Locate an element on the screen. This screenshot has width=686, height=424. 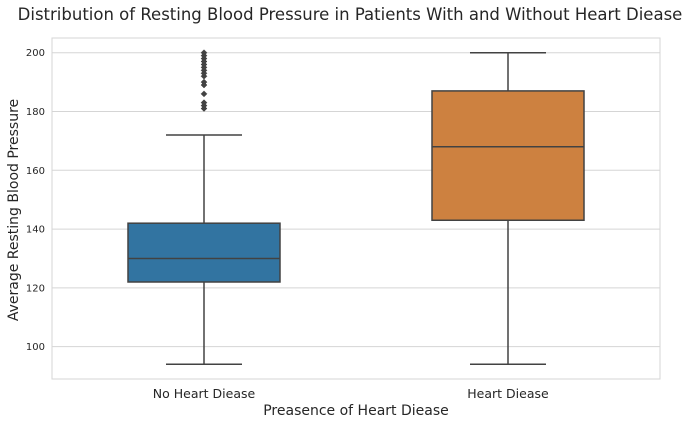
x-tick-label: No Heart Diease is located at coordinates (204, 393).